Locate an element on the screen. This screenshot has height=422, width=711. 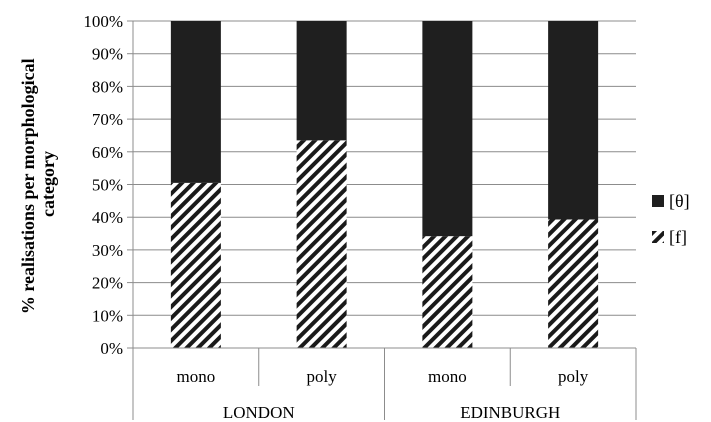
legend: [θ] [f] is located at coordinates (671, 219).